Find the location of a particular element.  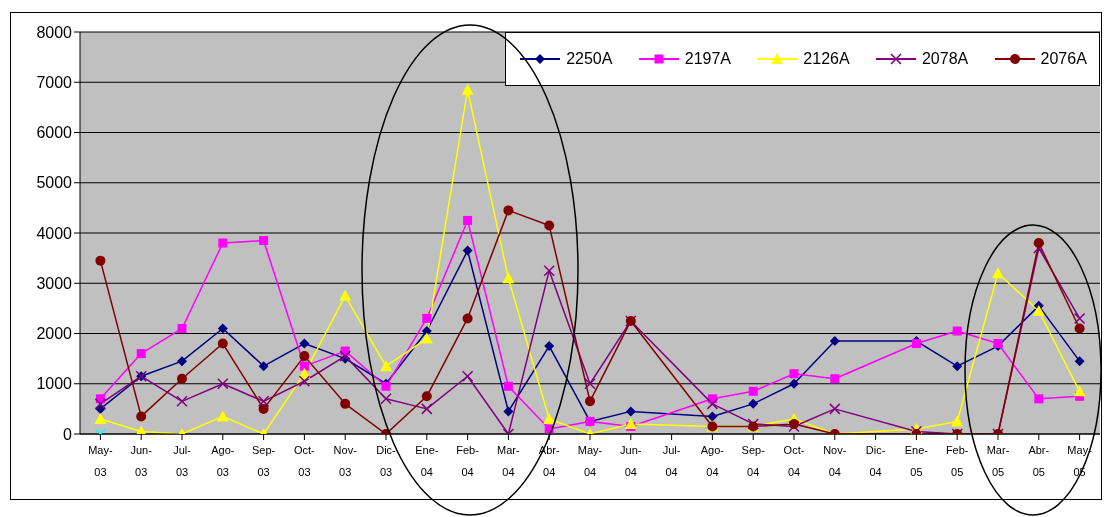

x-tick-label: Ene-04 is located at coordinates (427, 461).